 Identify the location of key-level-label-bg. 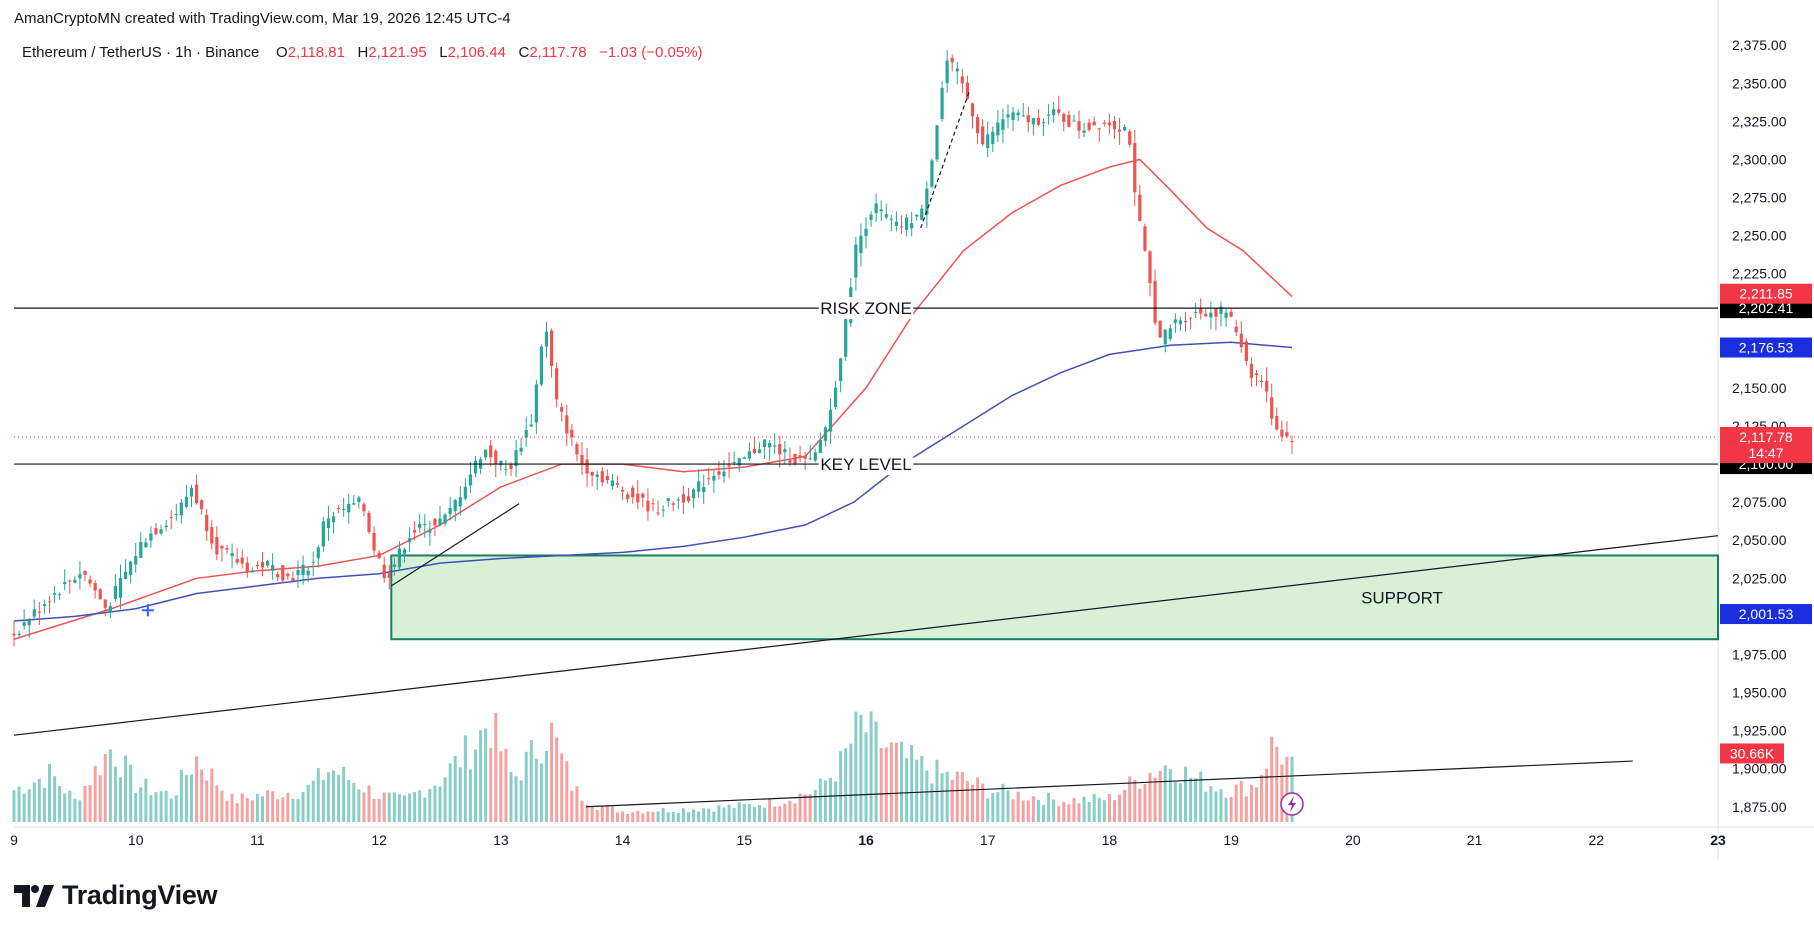
(866, 464).